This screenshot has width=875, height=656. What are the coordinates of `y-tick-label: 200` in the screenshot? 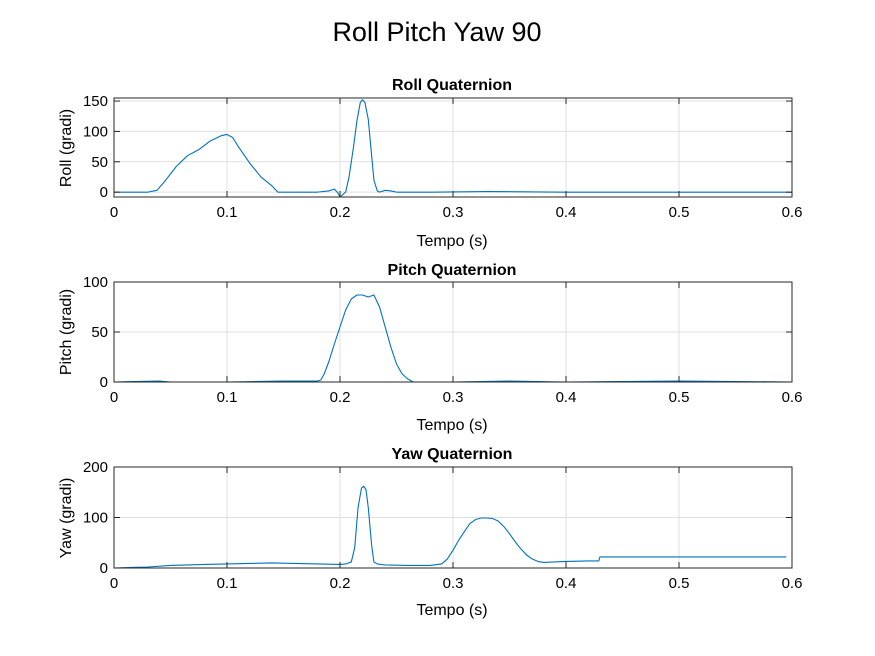 It's located at (95, 467).